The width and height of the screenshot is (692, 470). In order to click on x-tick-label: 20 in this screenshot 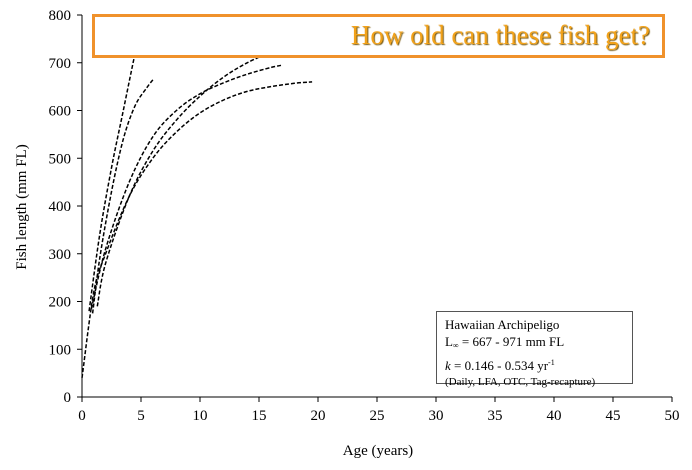, I will do `click(318, 416)`.